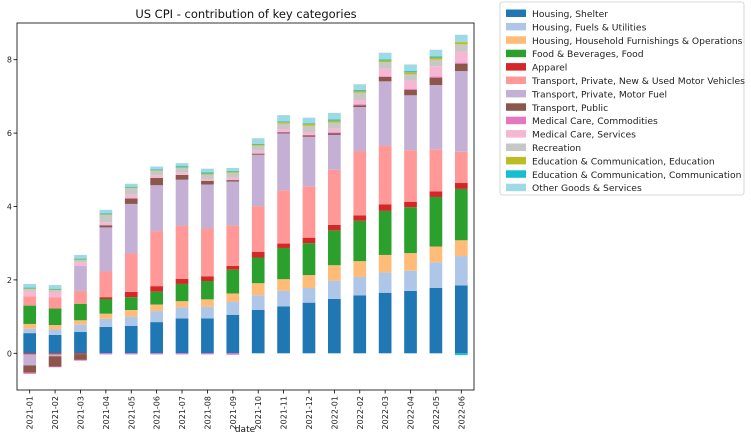 The height and width of the screenshot is (442, 751). What do you see at coordinates (284, 412) in the screenshot?
I see `x-tick-label: 2021-11` at bounding box center [284, 412].